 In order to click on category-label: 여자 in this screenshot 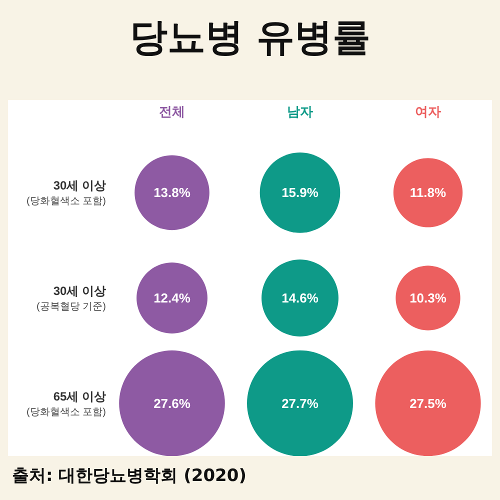, I will do `click(428, 111)`.